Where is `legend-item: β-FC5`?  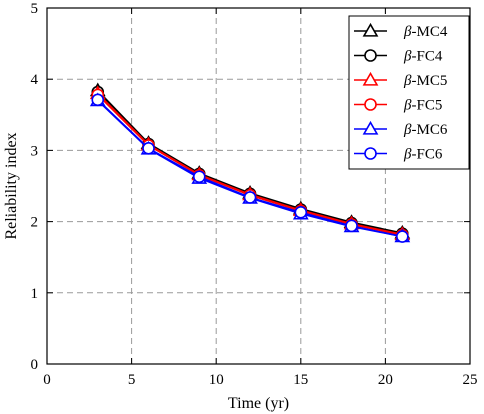
legend-item: β-FC5 is located at coordinates (398, 106).